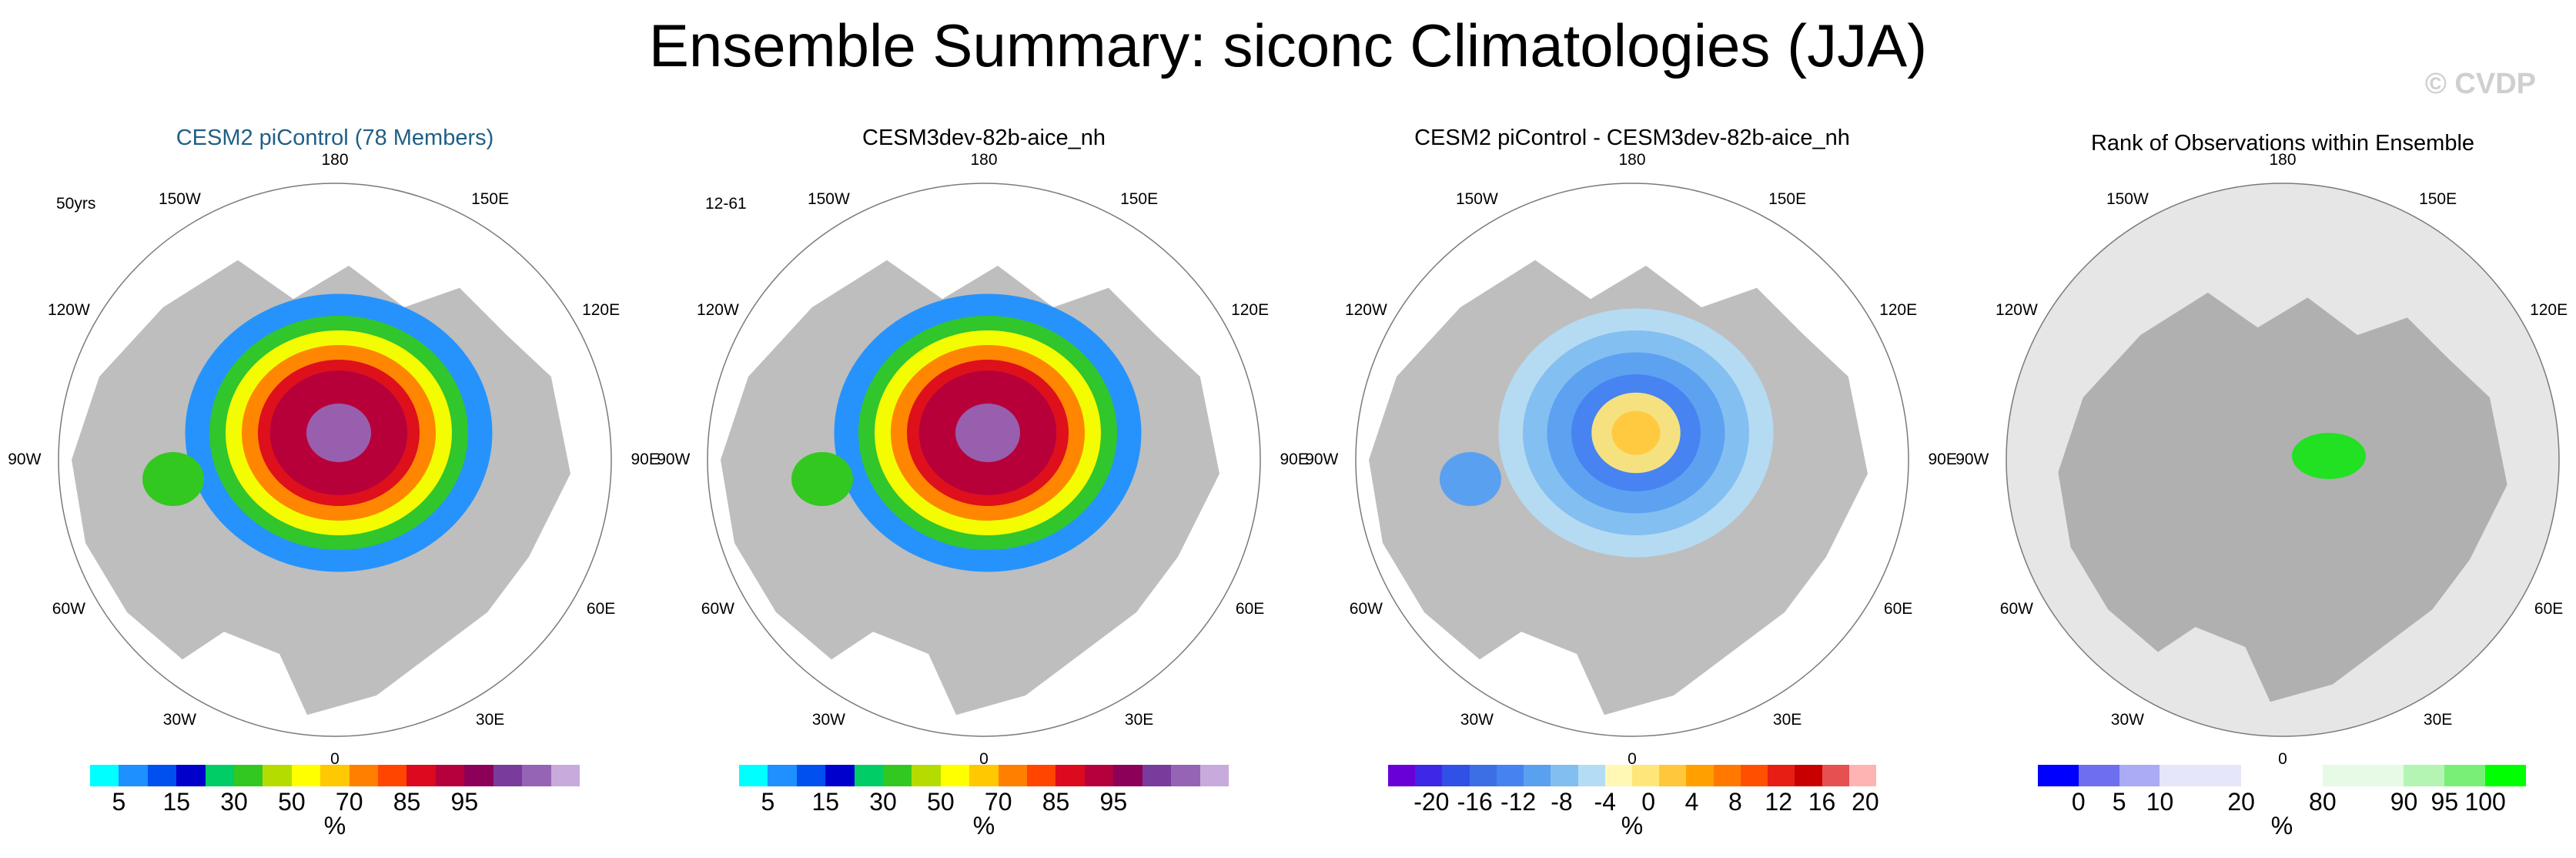 The image size is (2576, 858). I want to click on colorbar-tick-label: 0, so click(2078, 802).